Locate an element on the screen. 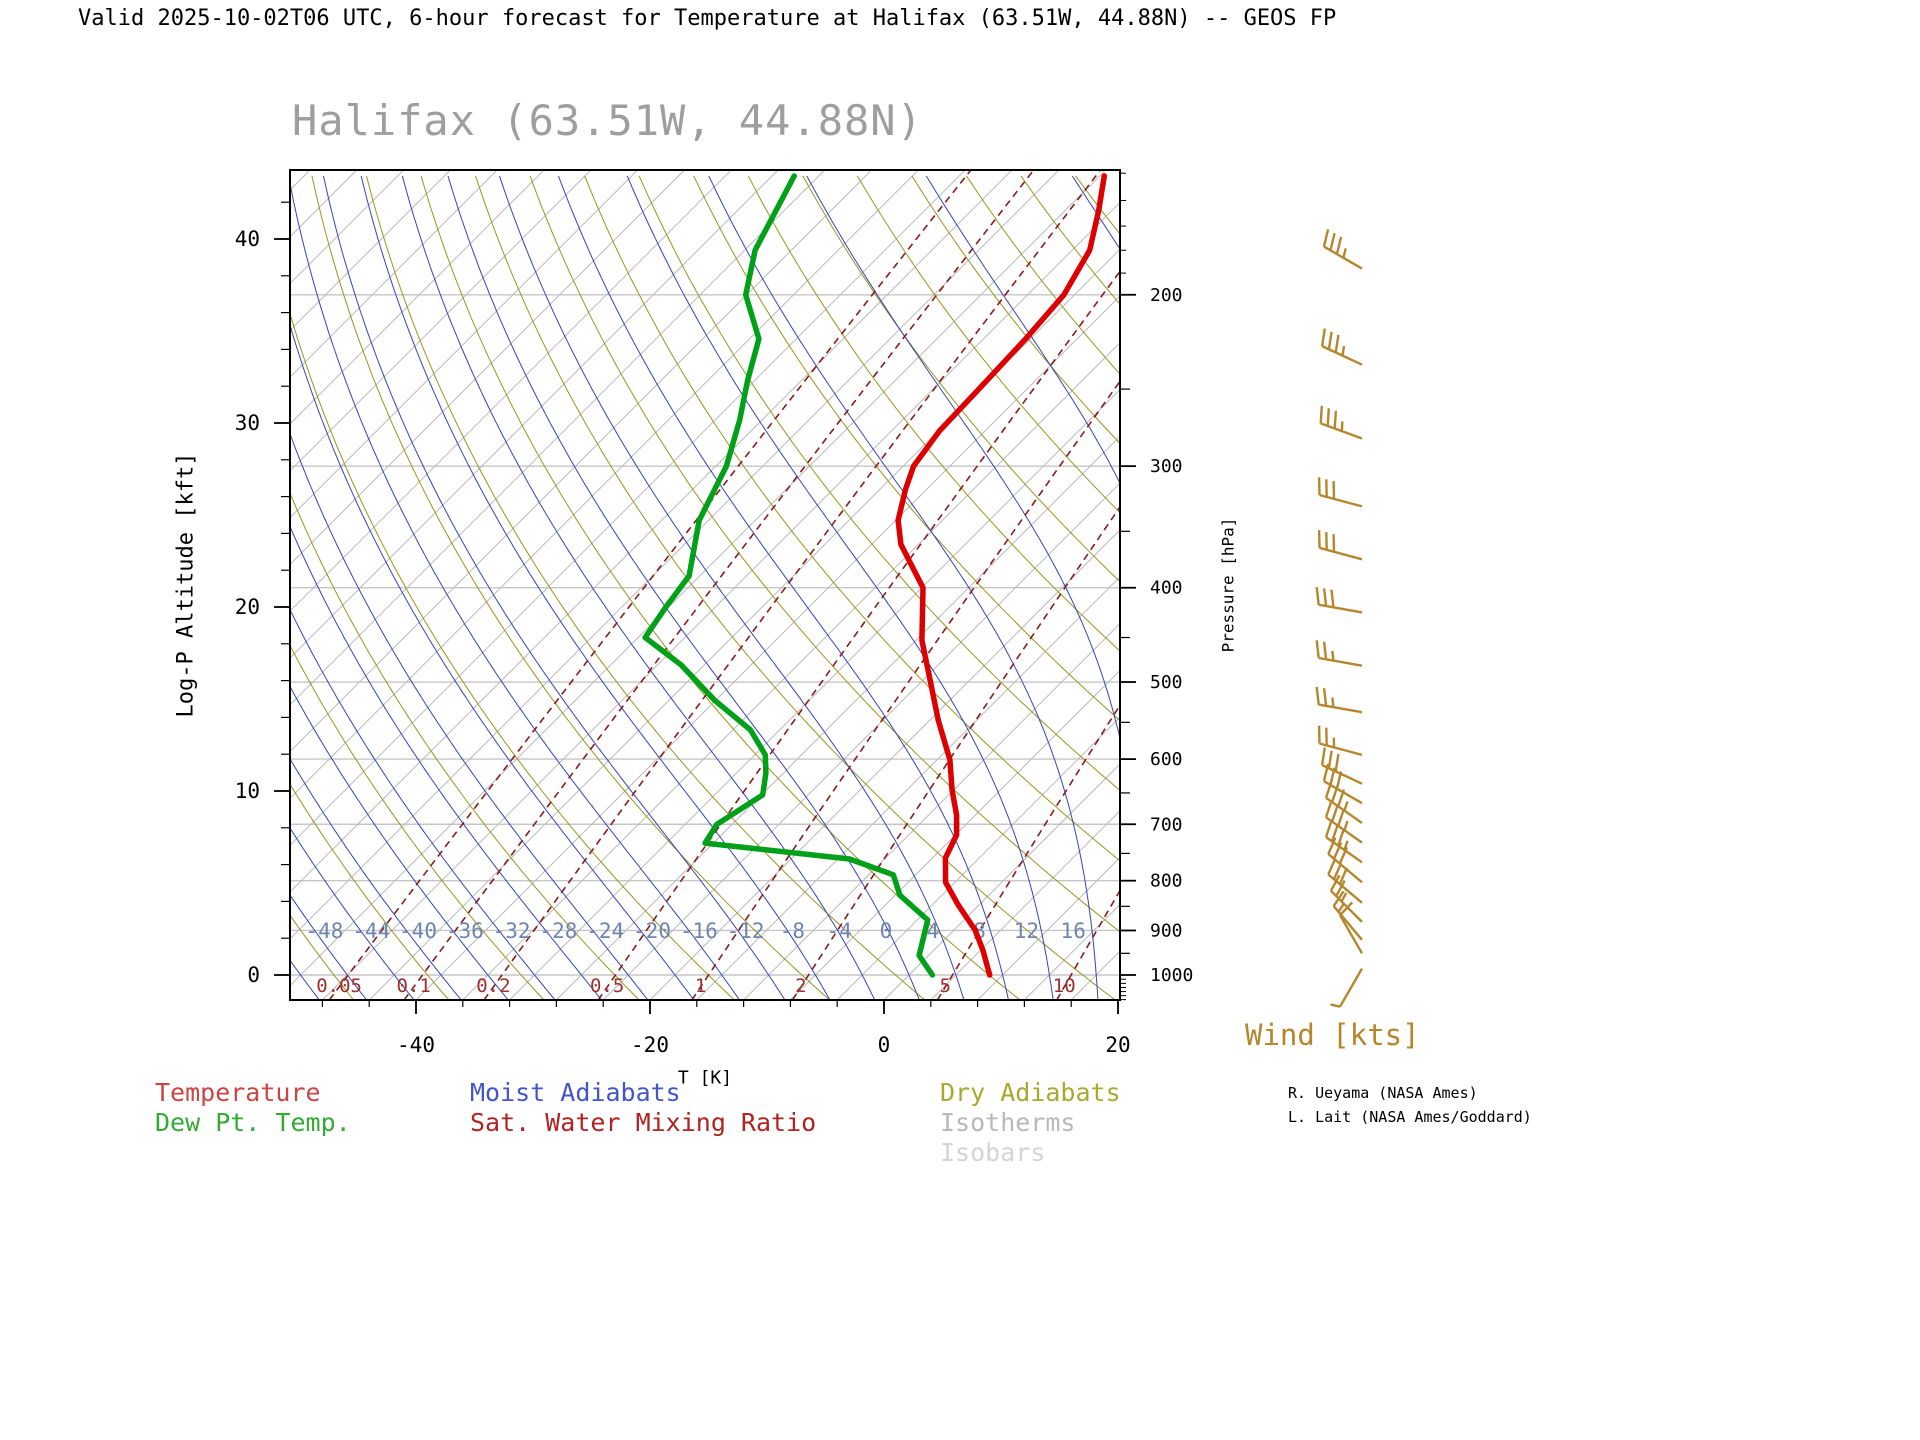  svg-text: 1000 is located at coordinates (1171, 975).